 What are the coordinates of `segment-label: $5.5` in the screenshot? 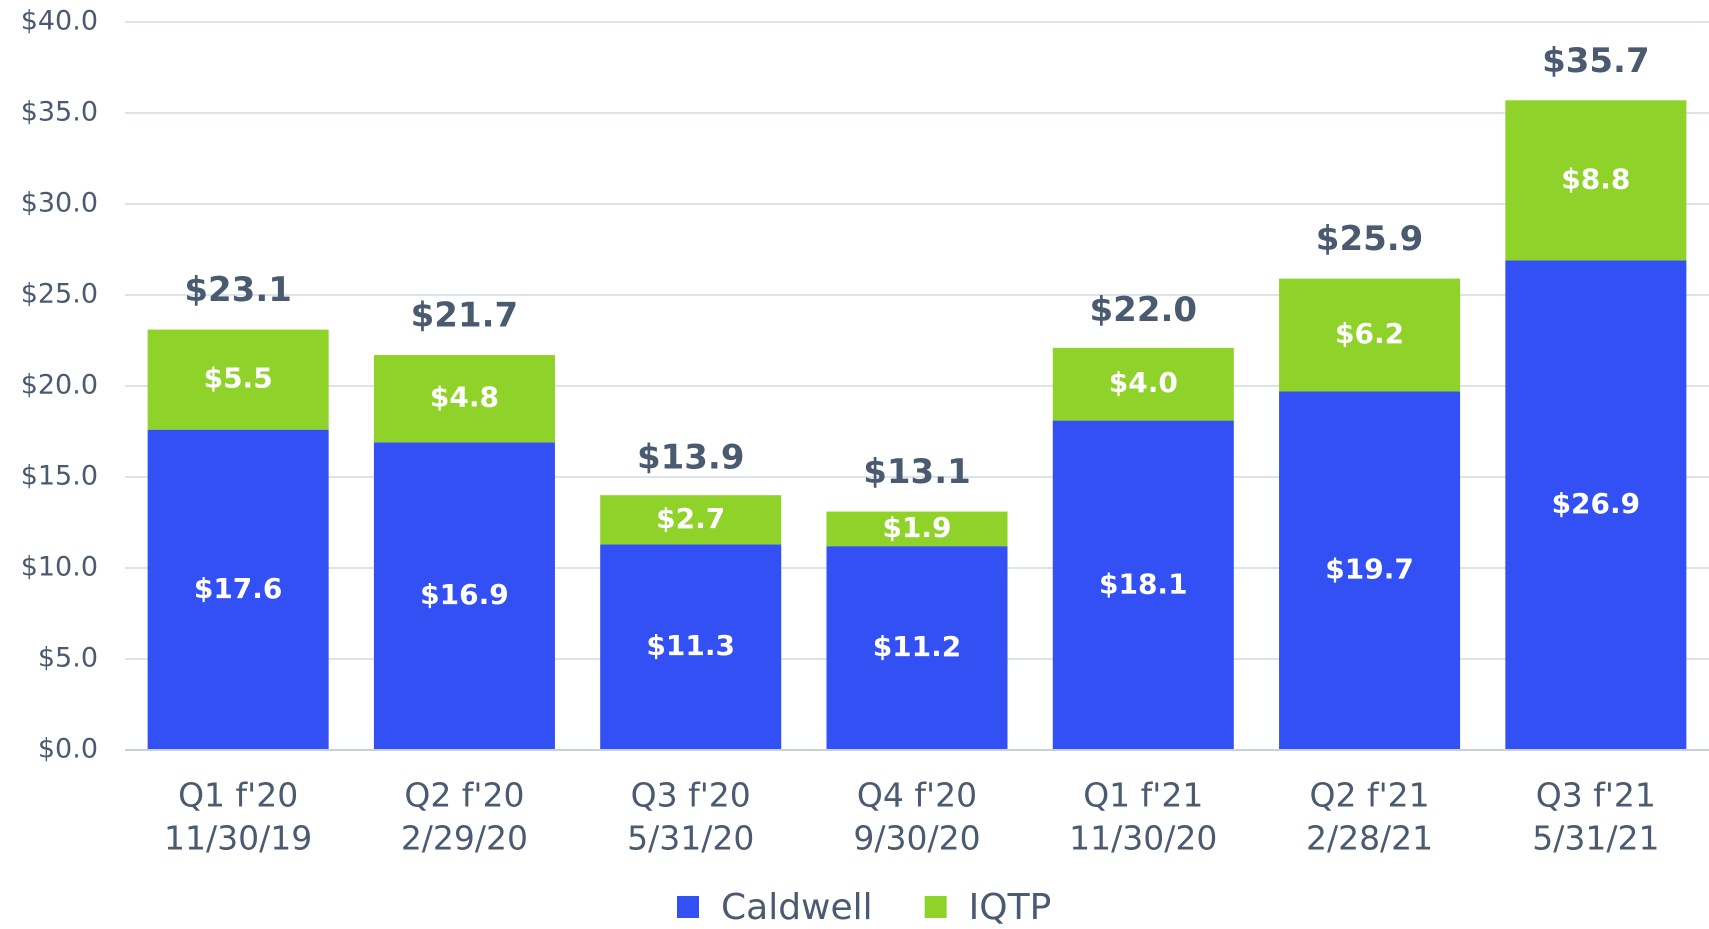 It's located at (238, 378).